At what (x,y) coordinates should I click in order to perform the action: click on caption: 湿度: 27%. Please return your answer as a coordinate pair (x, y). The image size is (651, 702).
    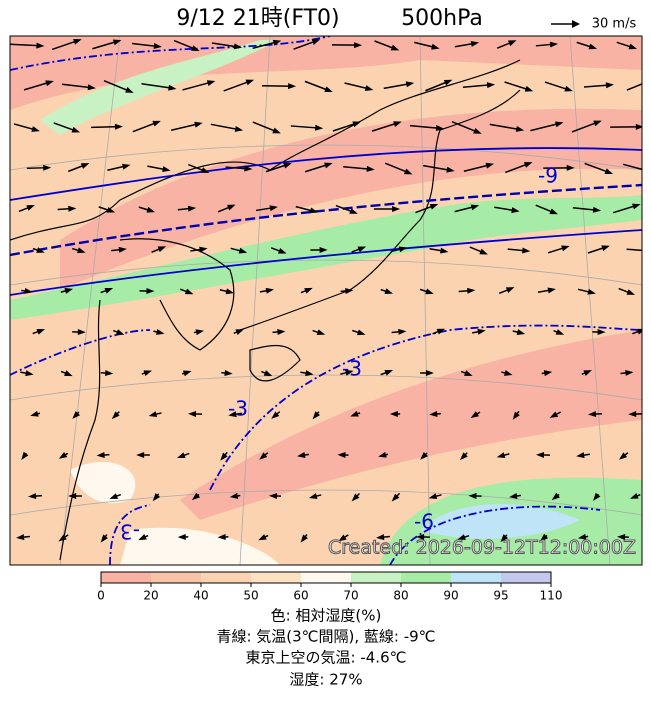
    Looking at the image, I should click on (325, 680).